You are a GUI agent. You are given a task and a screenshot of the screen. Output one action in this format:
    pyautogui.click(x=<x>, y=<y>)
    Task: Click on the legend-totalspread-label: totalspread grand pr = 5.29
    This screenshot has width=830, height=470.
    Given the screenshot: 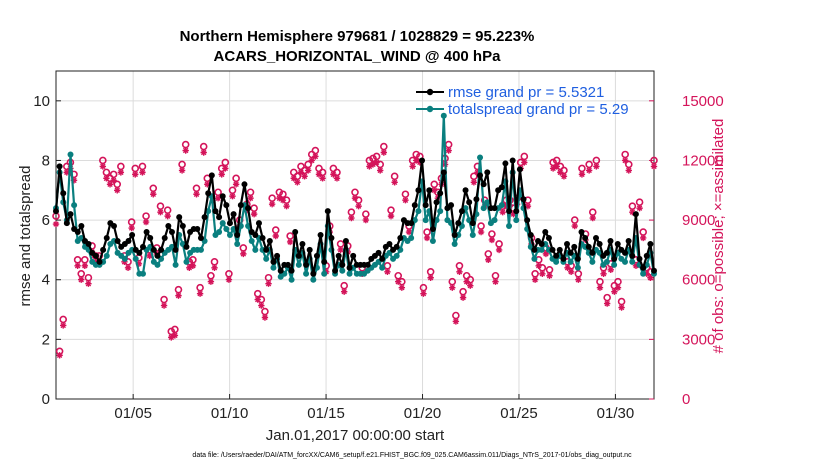 What is the action you would take?
    pyautogui.click(x=538, y=109)
    